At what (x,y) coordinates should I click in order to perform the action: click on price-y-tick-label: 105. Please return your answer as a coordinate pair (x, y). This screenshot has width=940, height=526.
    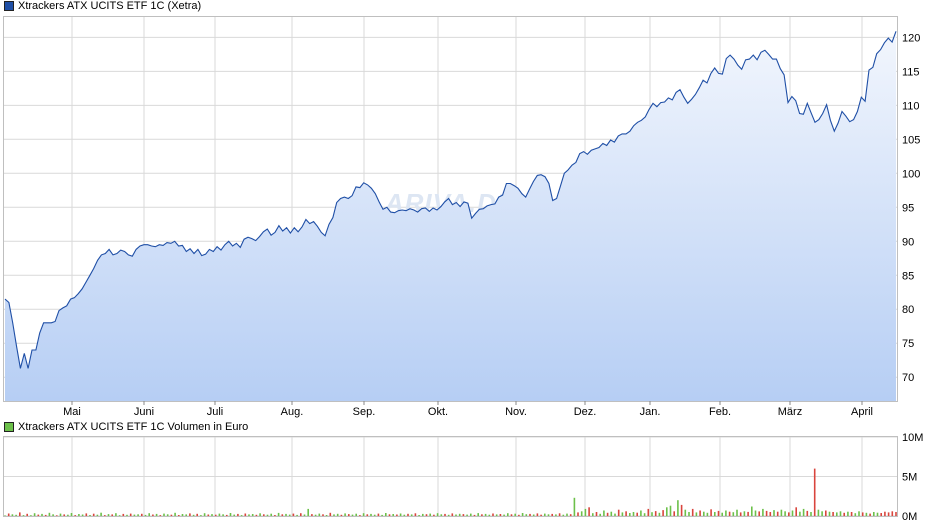
    Looking at the image, I should click on (911, 140).